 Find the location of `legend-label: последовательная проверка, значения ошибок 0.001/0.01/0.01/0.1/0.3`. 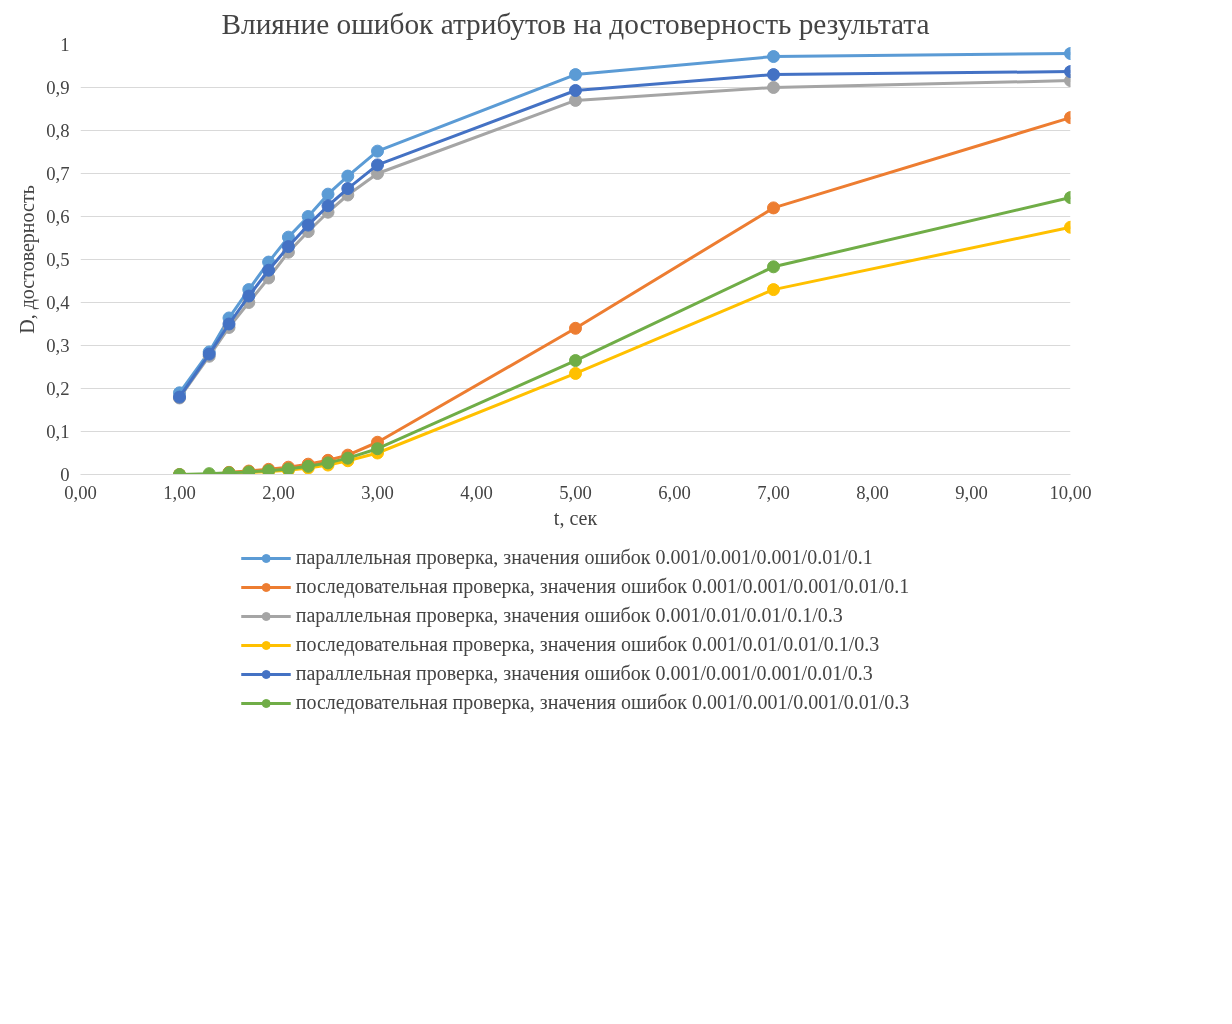

legend-label: последовательная проверка, значения ошибок 0.001/0.01/0.01/0.1/0.3 is located at coordinates (587, 644).